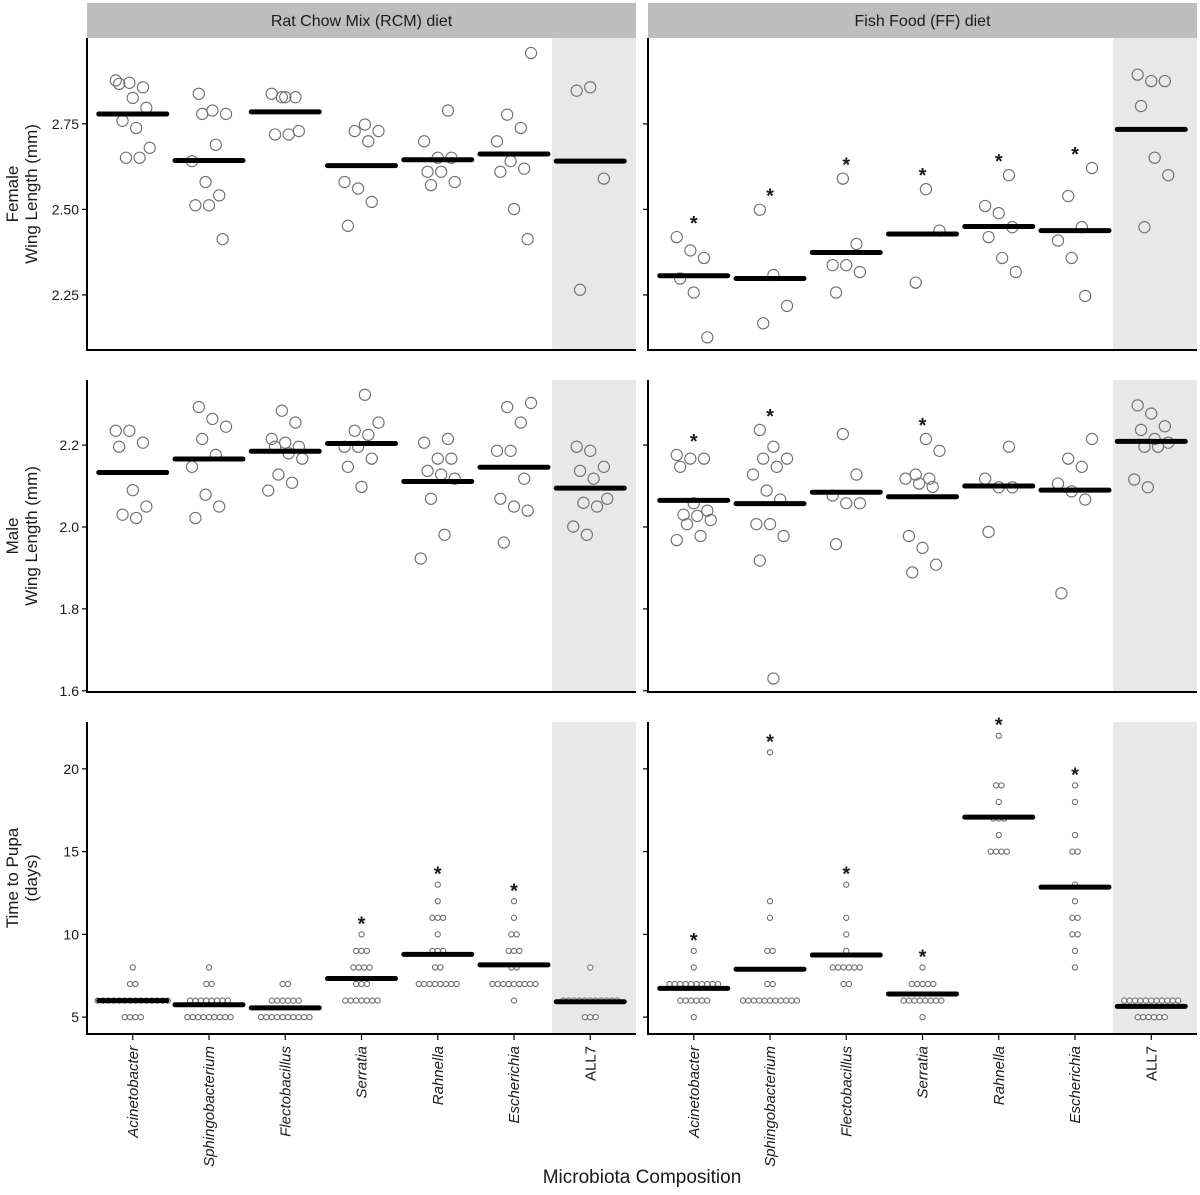 The image size is (1200, 1195). Describe the element at coordinates (65, 209) in the screenshot. I see `y-tick-label: 2.50` at that location.